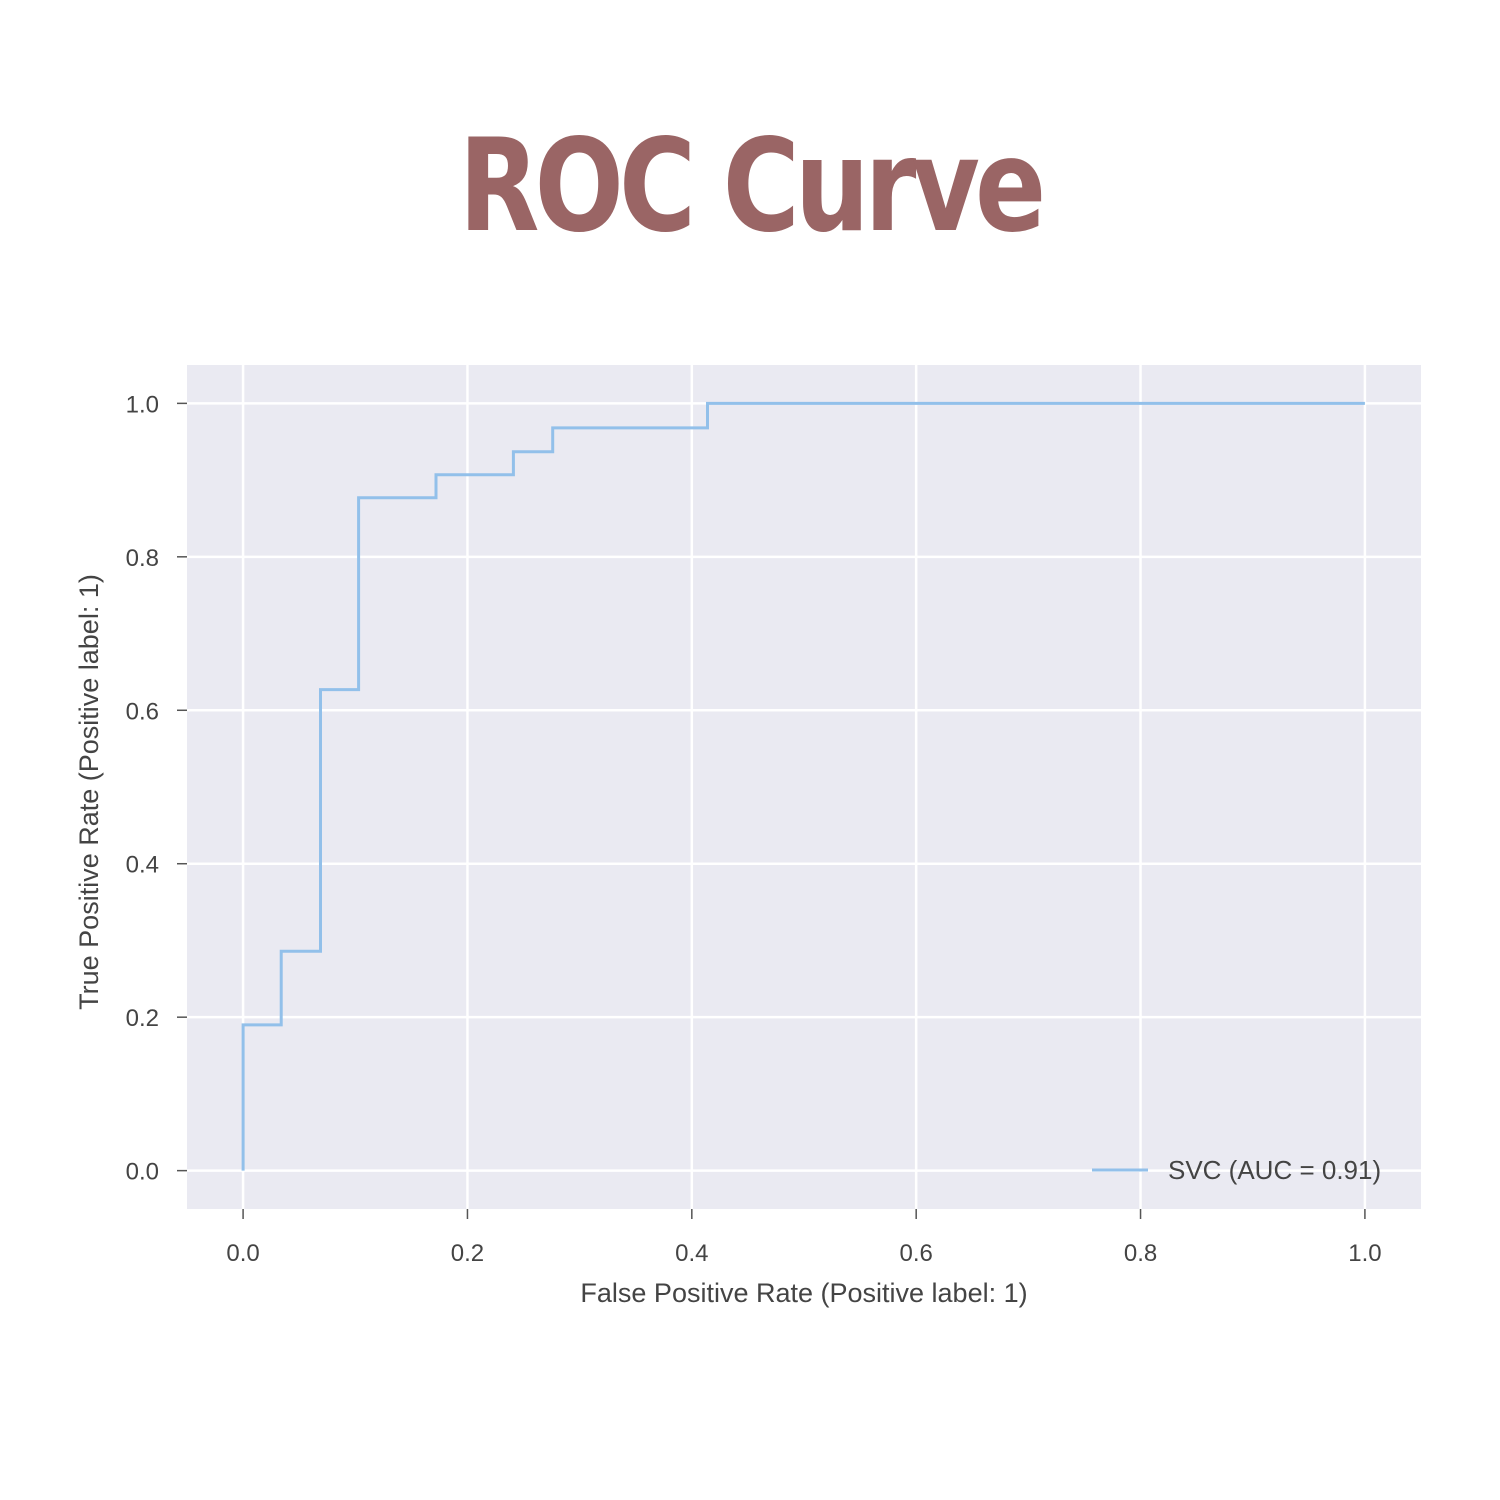 This screenshot has width=1500, height=1500. What do you see at coordinates (915, 1253) in the screenshot?
I see `x-tick-label: 0.6` at bounding box center [915, 1253].